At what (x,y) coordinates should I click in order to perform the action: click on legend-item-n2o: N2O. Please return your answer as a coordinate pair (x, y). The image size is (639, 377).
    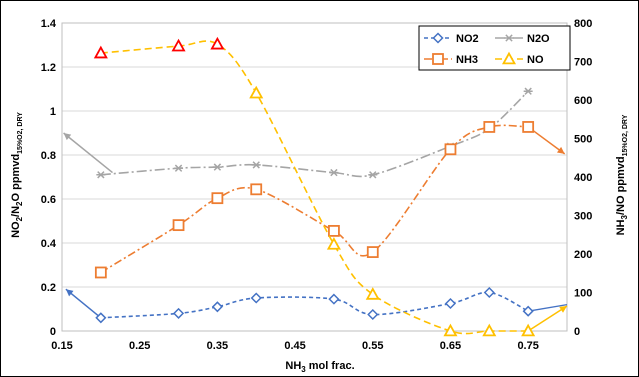
    Looking at the image, I should click on (522, 39).